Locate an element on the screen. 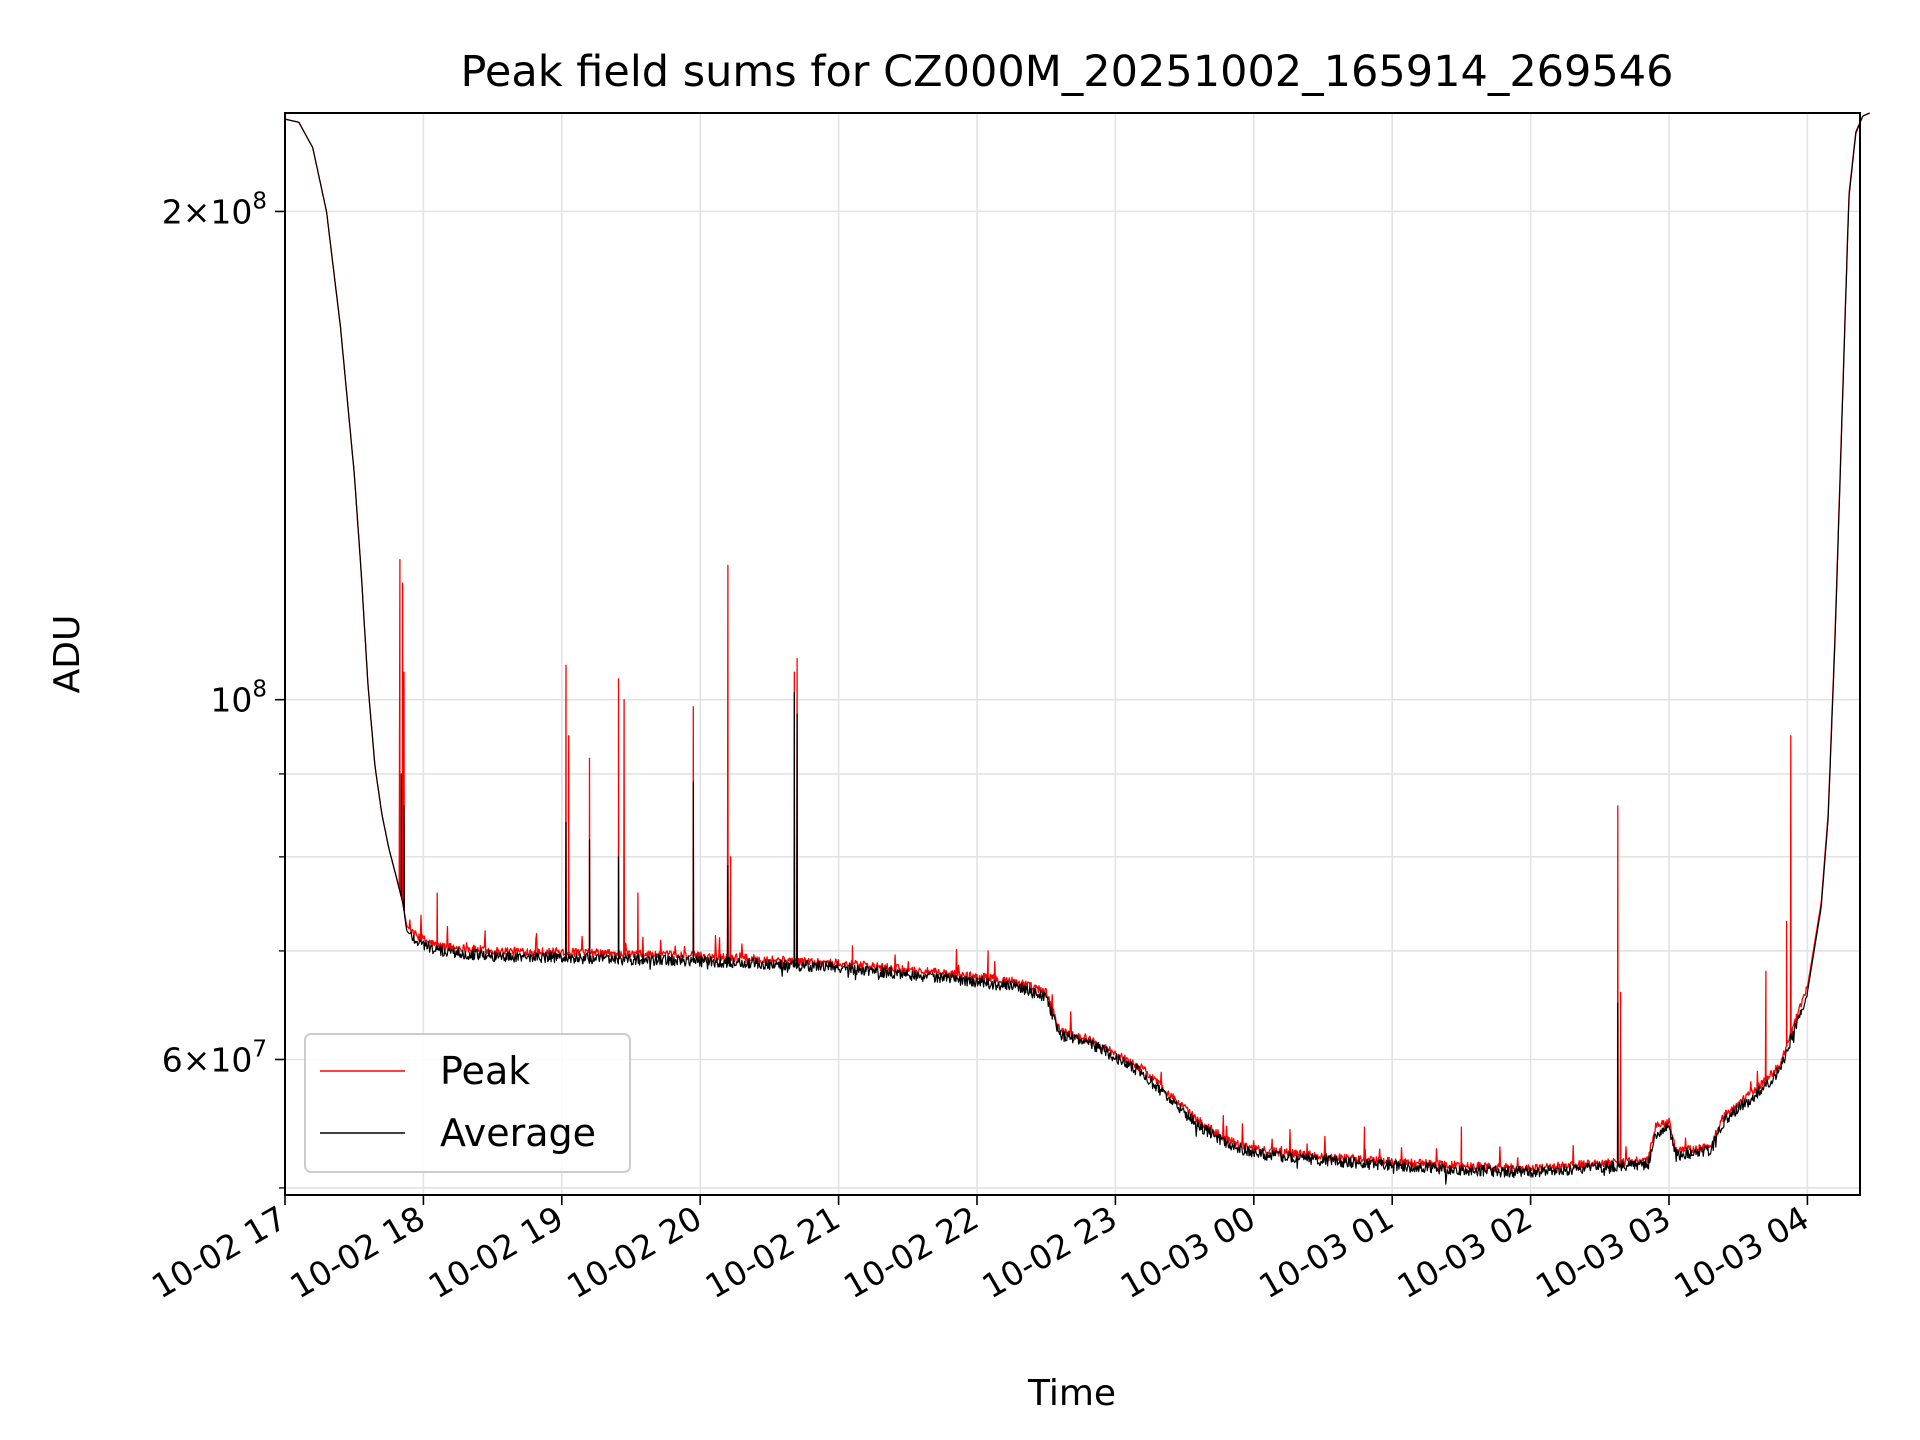  legend: Peak Average is located at coordinates (467, 1103).